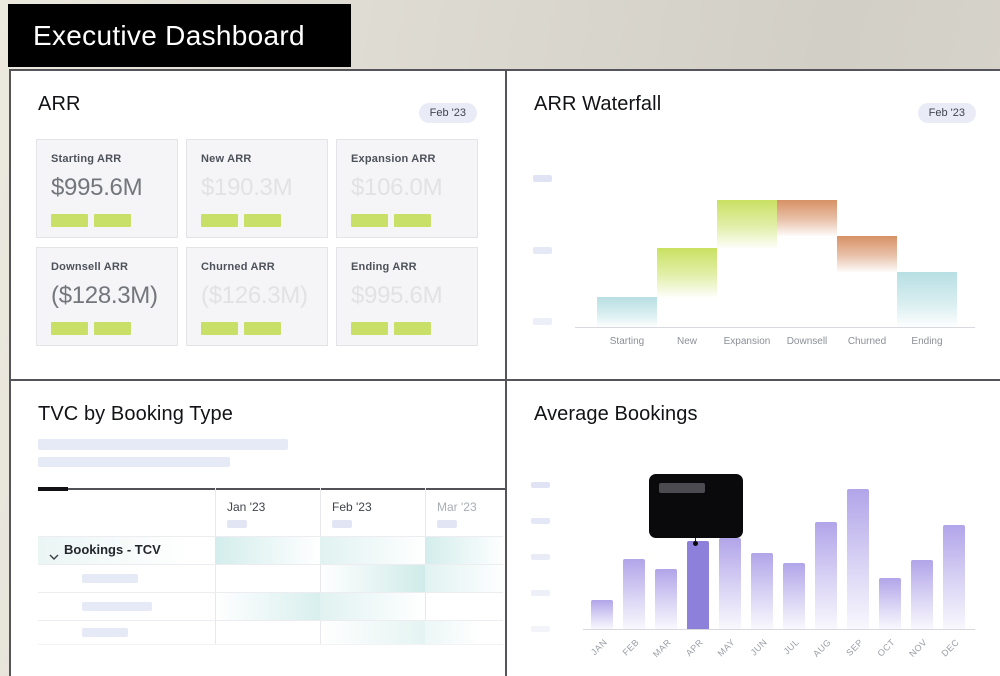  I want to click on bookings-bar-sep, so click(858, 559).